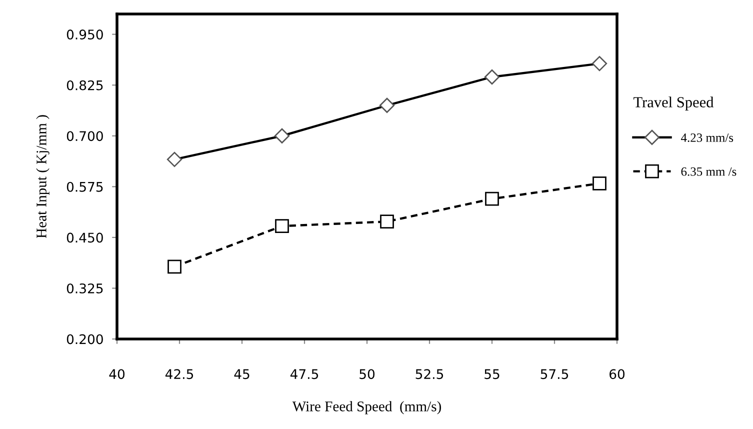  Describe the element at coordinates (492, 374) in the screenshot. I see `x-tick-label: 55` at that location.